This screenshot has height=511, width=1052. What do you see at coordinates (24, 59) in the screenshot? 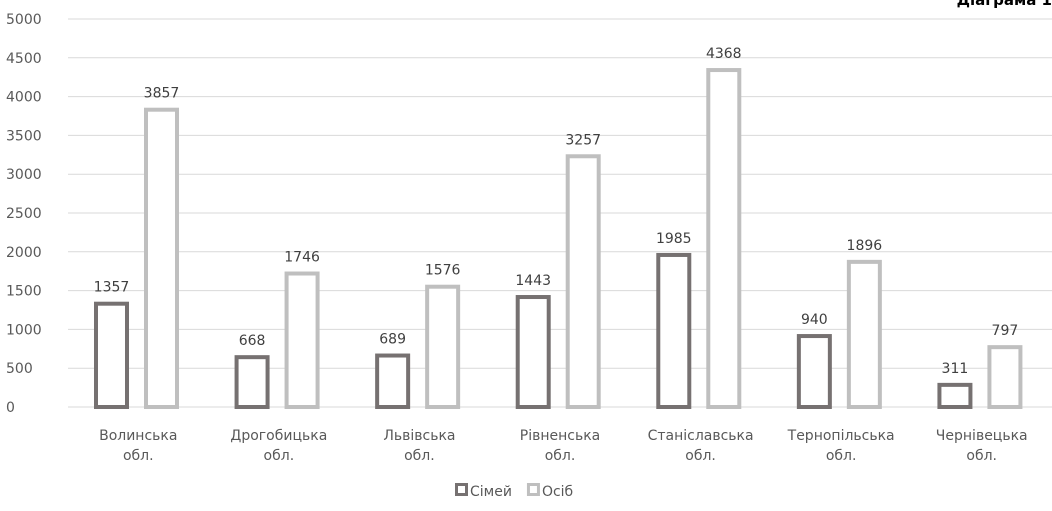
I see `y-tick-label-4500: 4500` at bounding box center [24, 59].